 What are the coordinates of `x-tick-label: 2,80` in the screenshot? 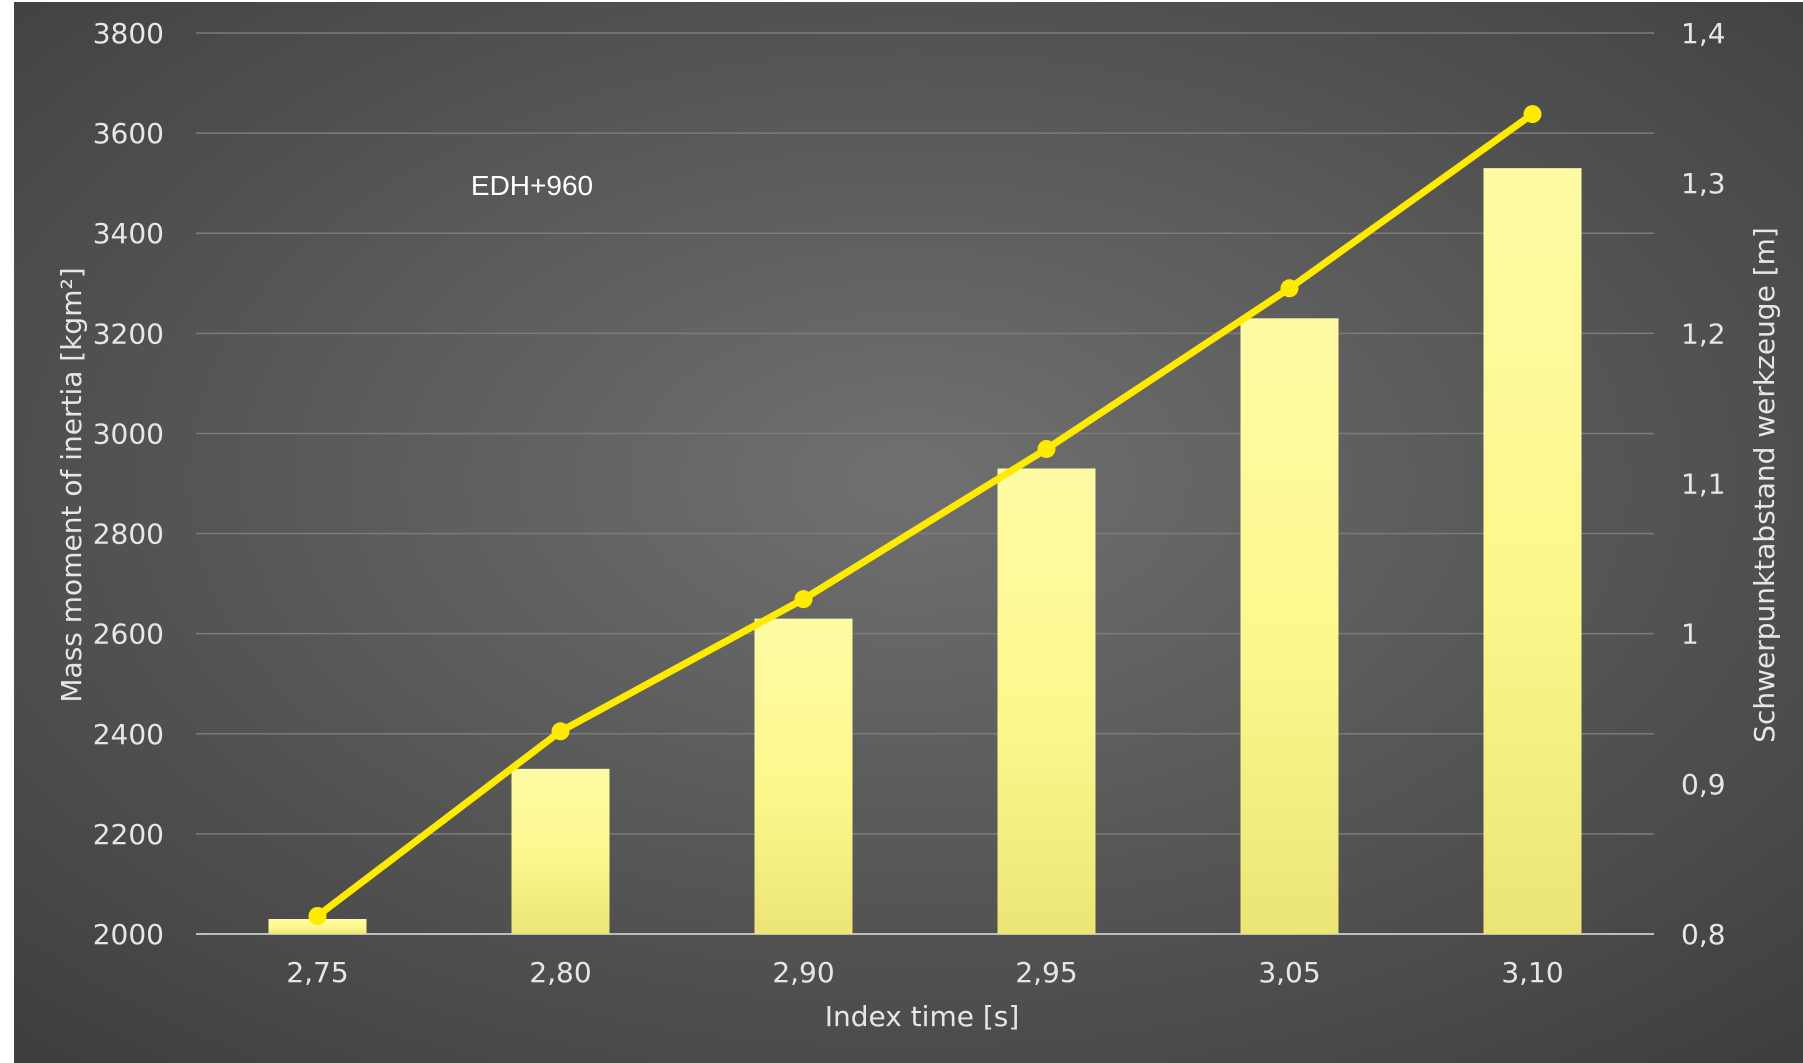 It's located at (560, 972).